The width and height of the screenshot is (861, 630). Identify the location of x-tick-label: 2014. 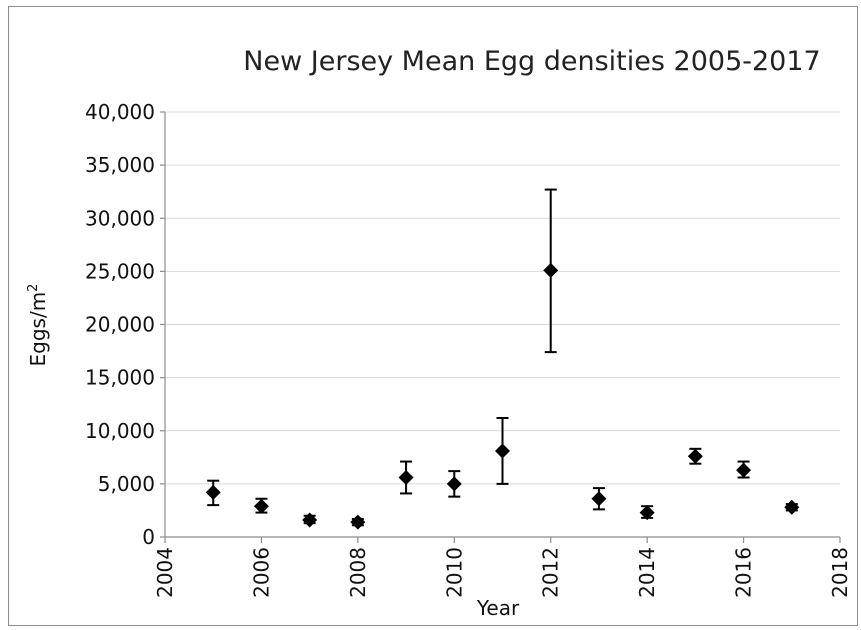
(647, 572).